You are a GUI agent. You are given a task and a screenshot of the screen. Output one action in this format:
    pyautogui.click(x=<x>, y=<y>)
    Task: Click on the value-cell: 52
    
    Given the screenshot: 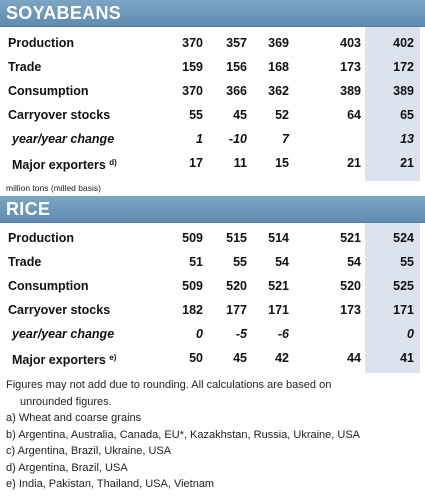 What is the action you would take?
    pyautogui.click(x=282, y=115)
    